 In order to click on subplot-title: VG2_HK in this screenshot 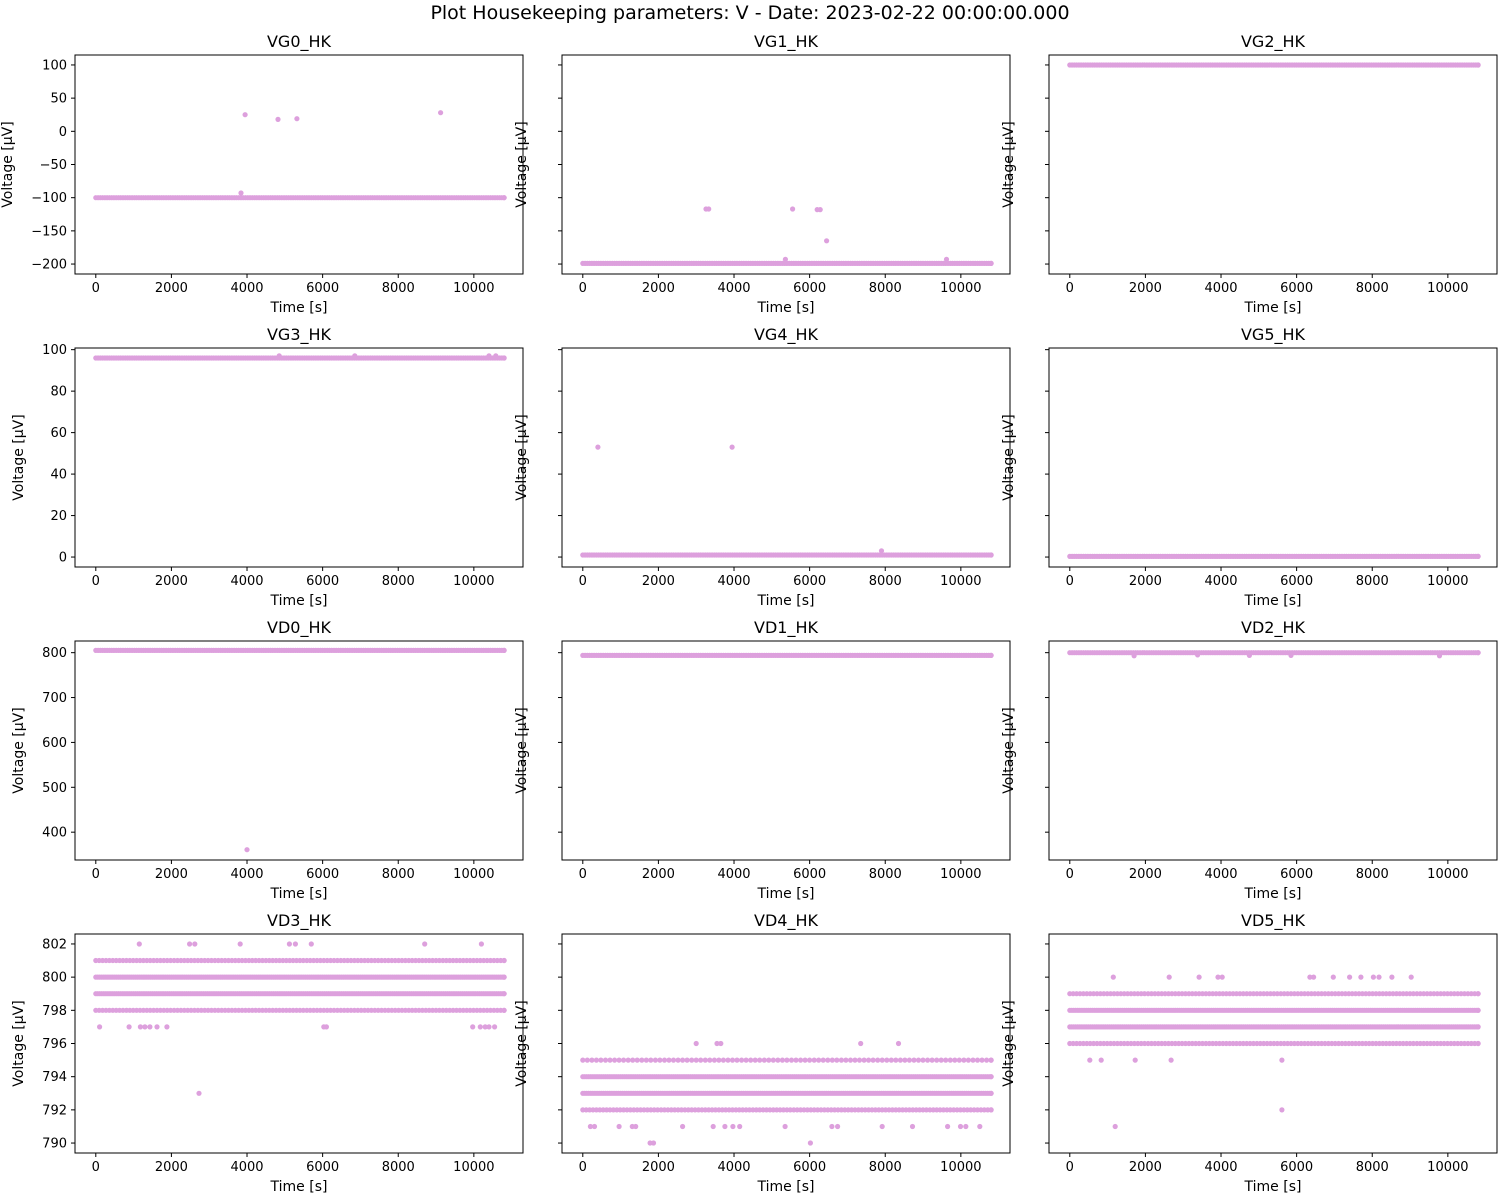, I will do `click(1273, 42)`.